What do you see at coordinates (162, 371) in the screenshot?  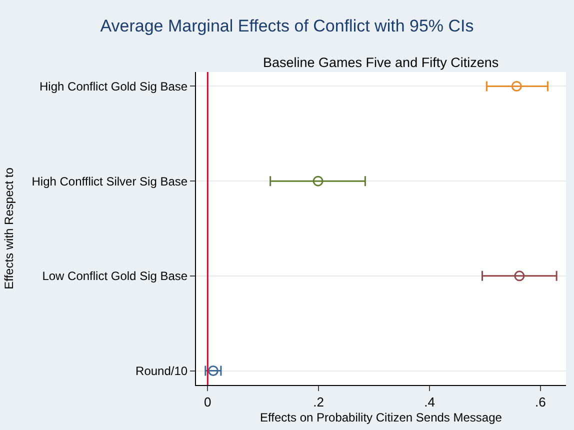 I see `y-tick-label: Round/10` at bounding box center [162, 371].